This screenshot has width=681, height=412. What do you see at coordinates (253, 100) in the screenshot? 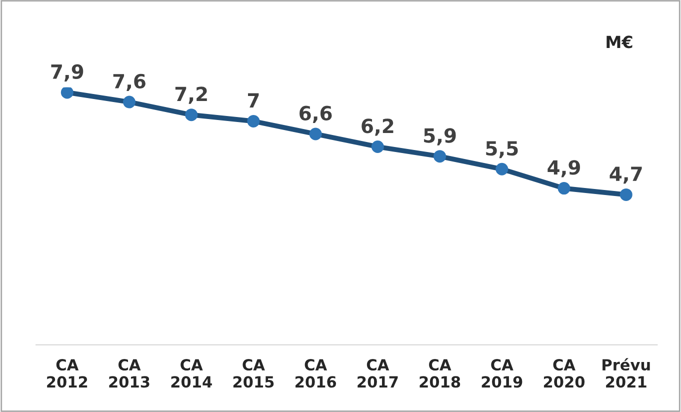
I see `data-label: 7` at bounding box center [253, 100].